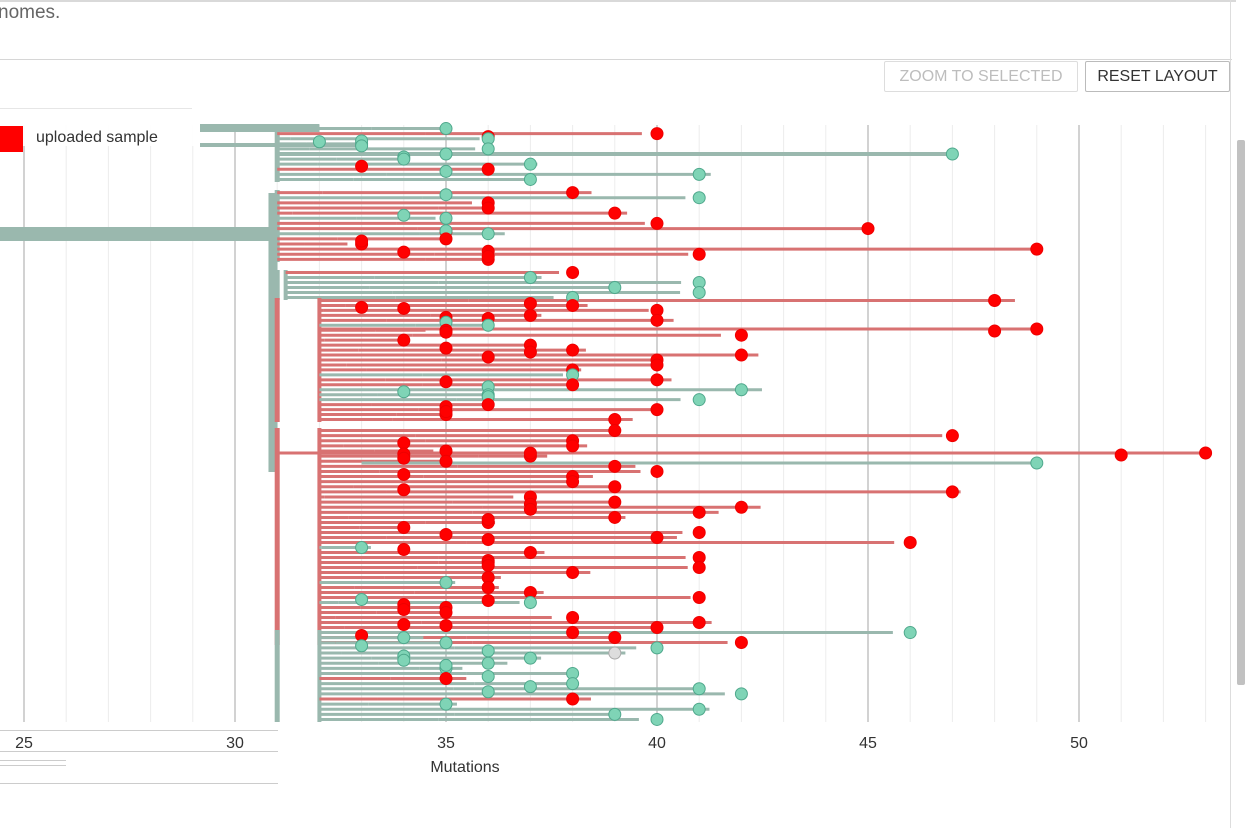 This screenshot has width=1246, height=828. I want to click on reset-layout-button: RESET LAYOUT, so click(1157, 76).